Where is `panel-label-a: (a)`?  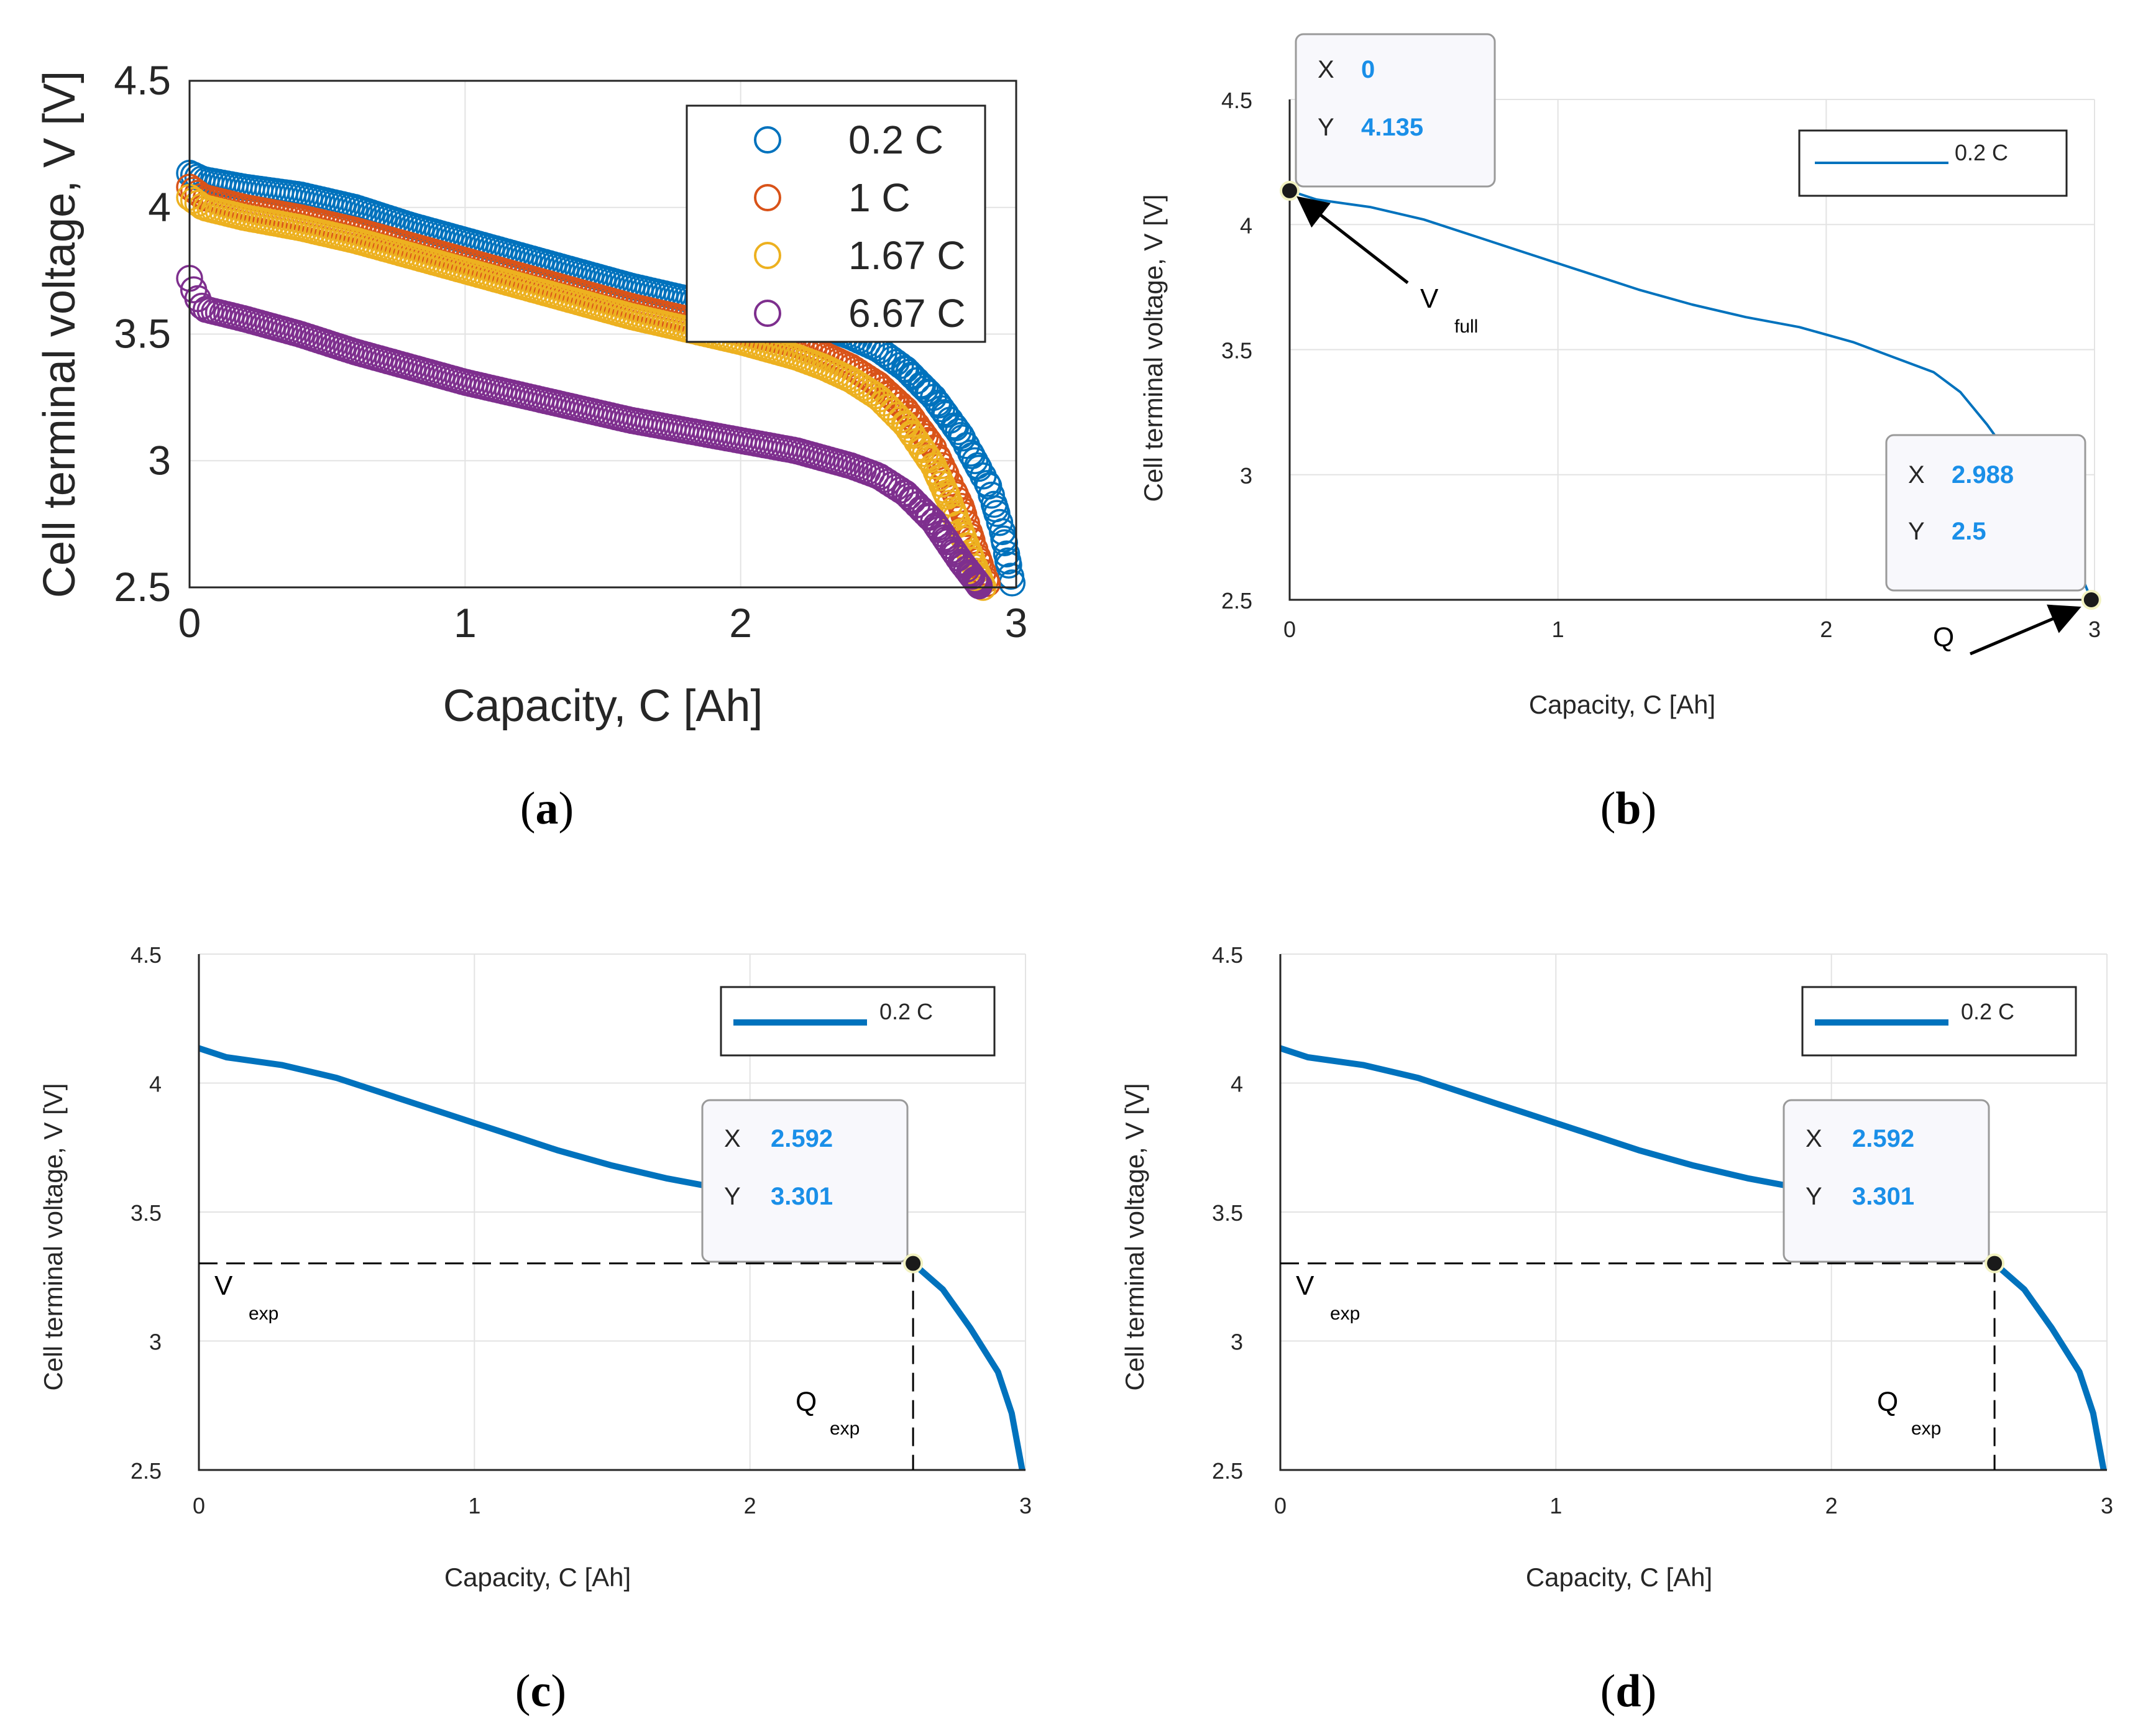 panel-label-a: (a) is located at coordinates (547, 808).